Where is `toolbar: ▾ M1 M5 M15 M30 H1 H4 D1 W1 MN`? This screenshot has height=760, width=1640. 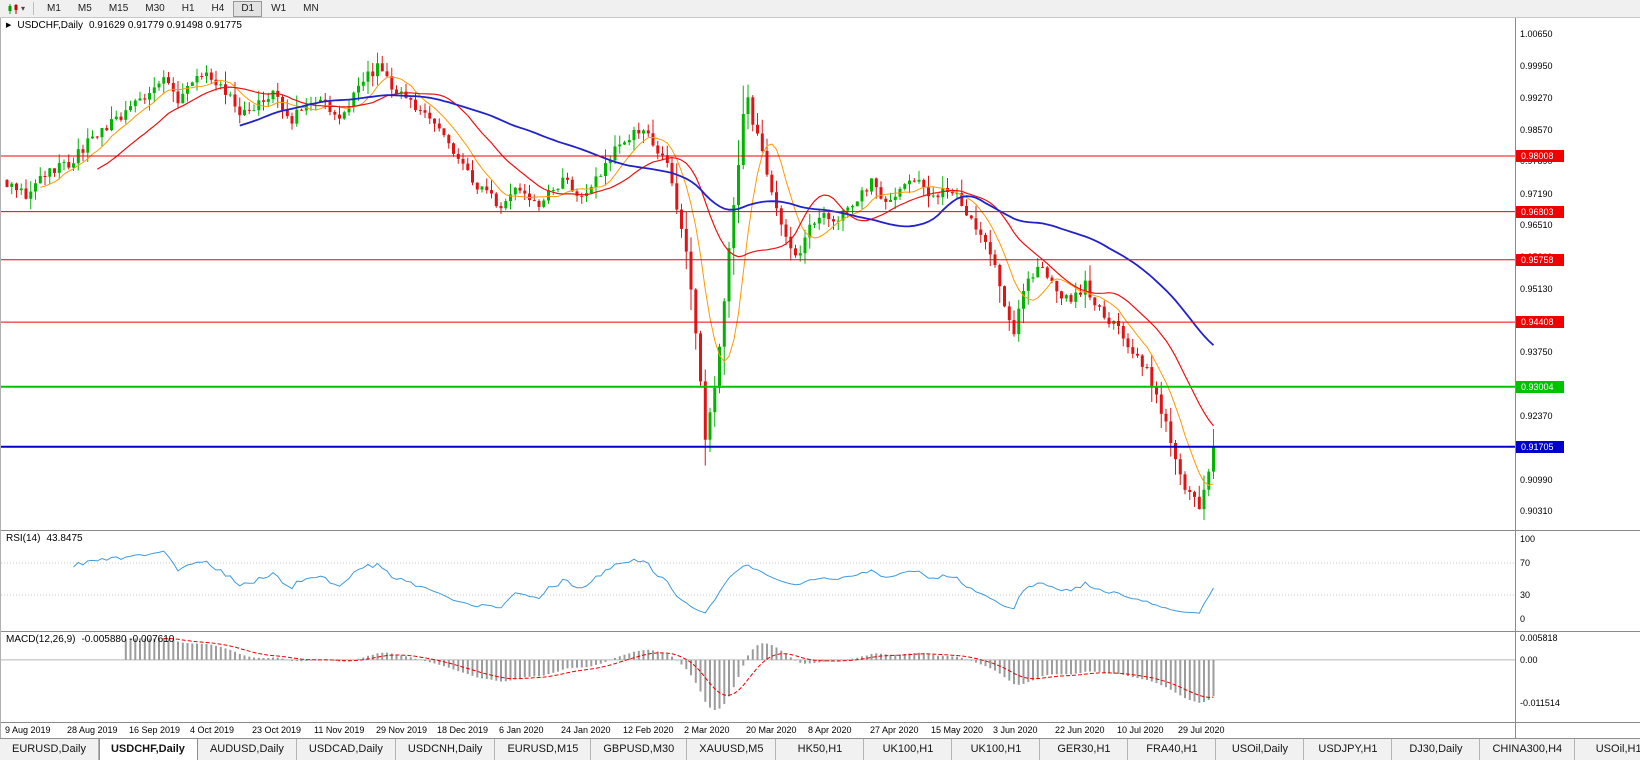 toolbar: ▾ M1 M5 M15 M30 H1 H4 D1 W1 MN is located at coordinates (820, 9).